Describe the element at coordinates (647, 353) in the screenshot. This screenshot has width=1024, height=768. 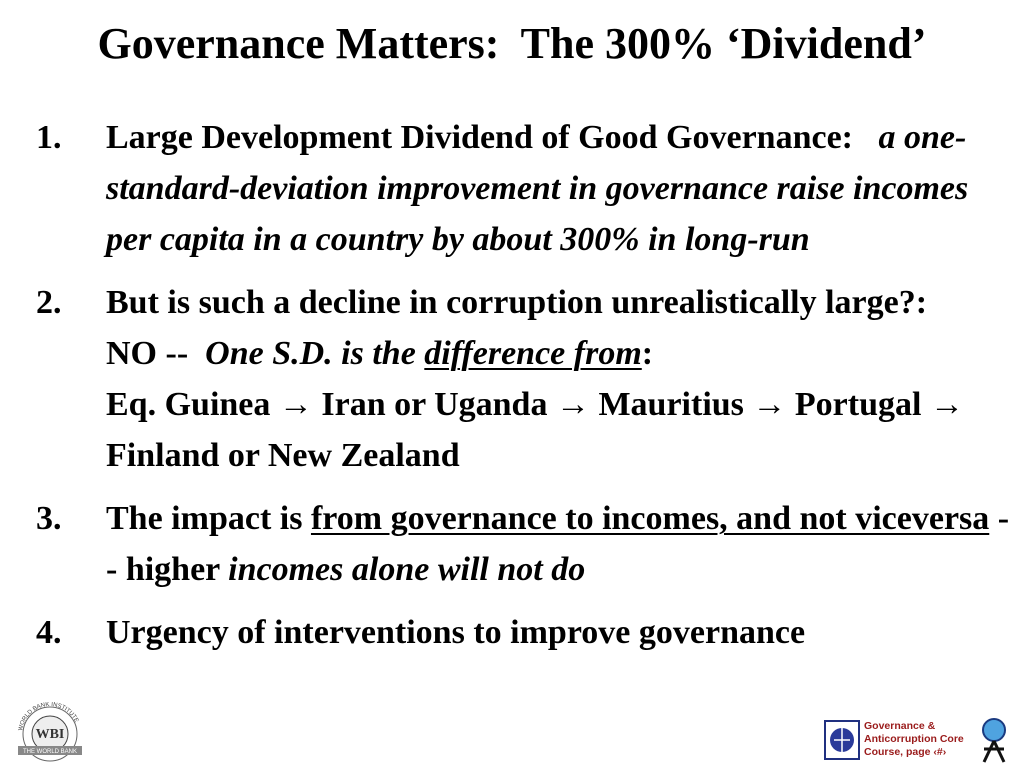
I see `item-text: :` at that location.